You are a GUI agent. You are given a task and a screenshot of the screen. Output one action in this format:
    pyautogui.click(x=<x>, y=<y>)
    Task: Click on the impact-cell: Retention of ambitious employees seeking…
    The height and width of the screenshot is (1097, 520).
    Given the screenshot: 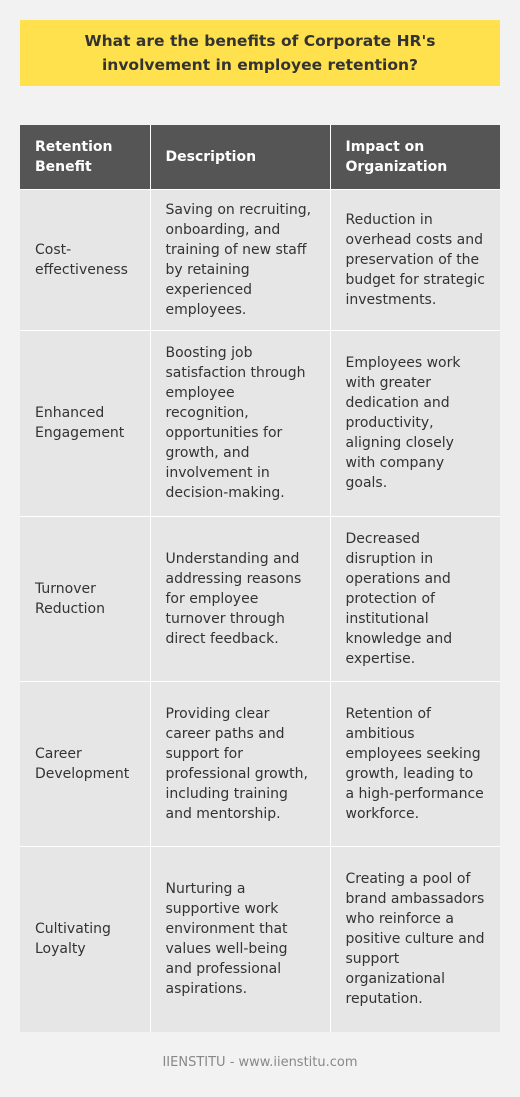 What is the action you would take?
    pyautogui.click(x=415, y=763)
    